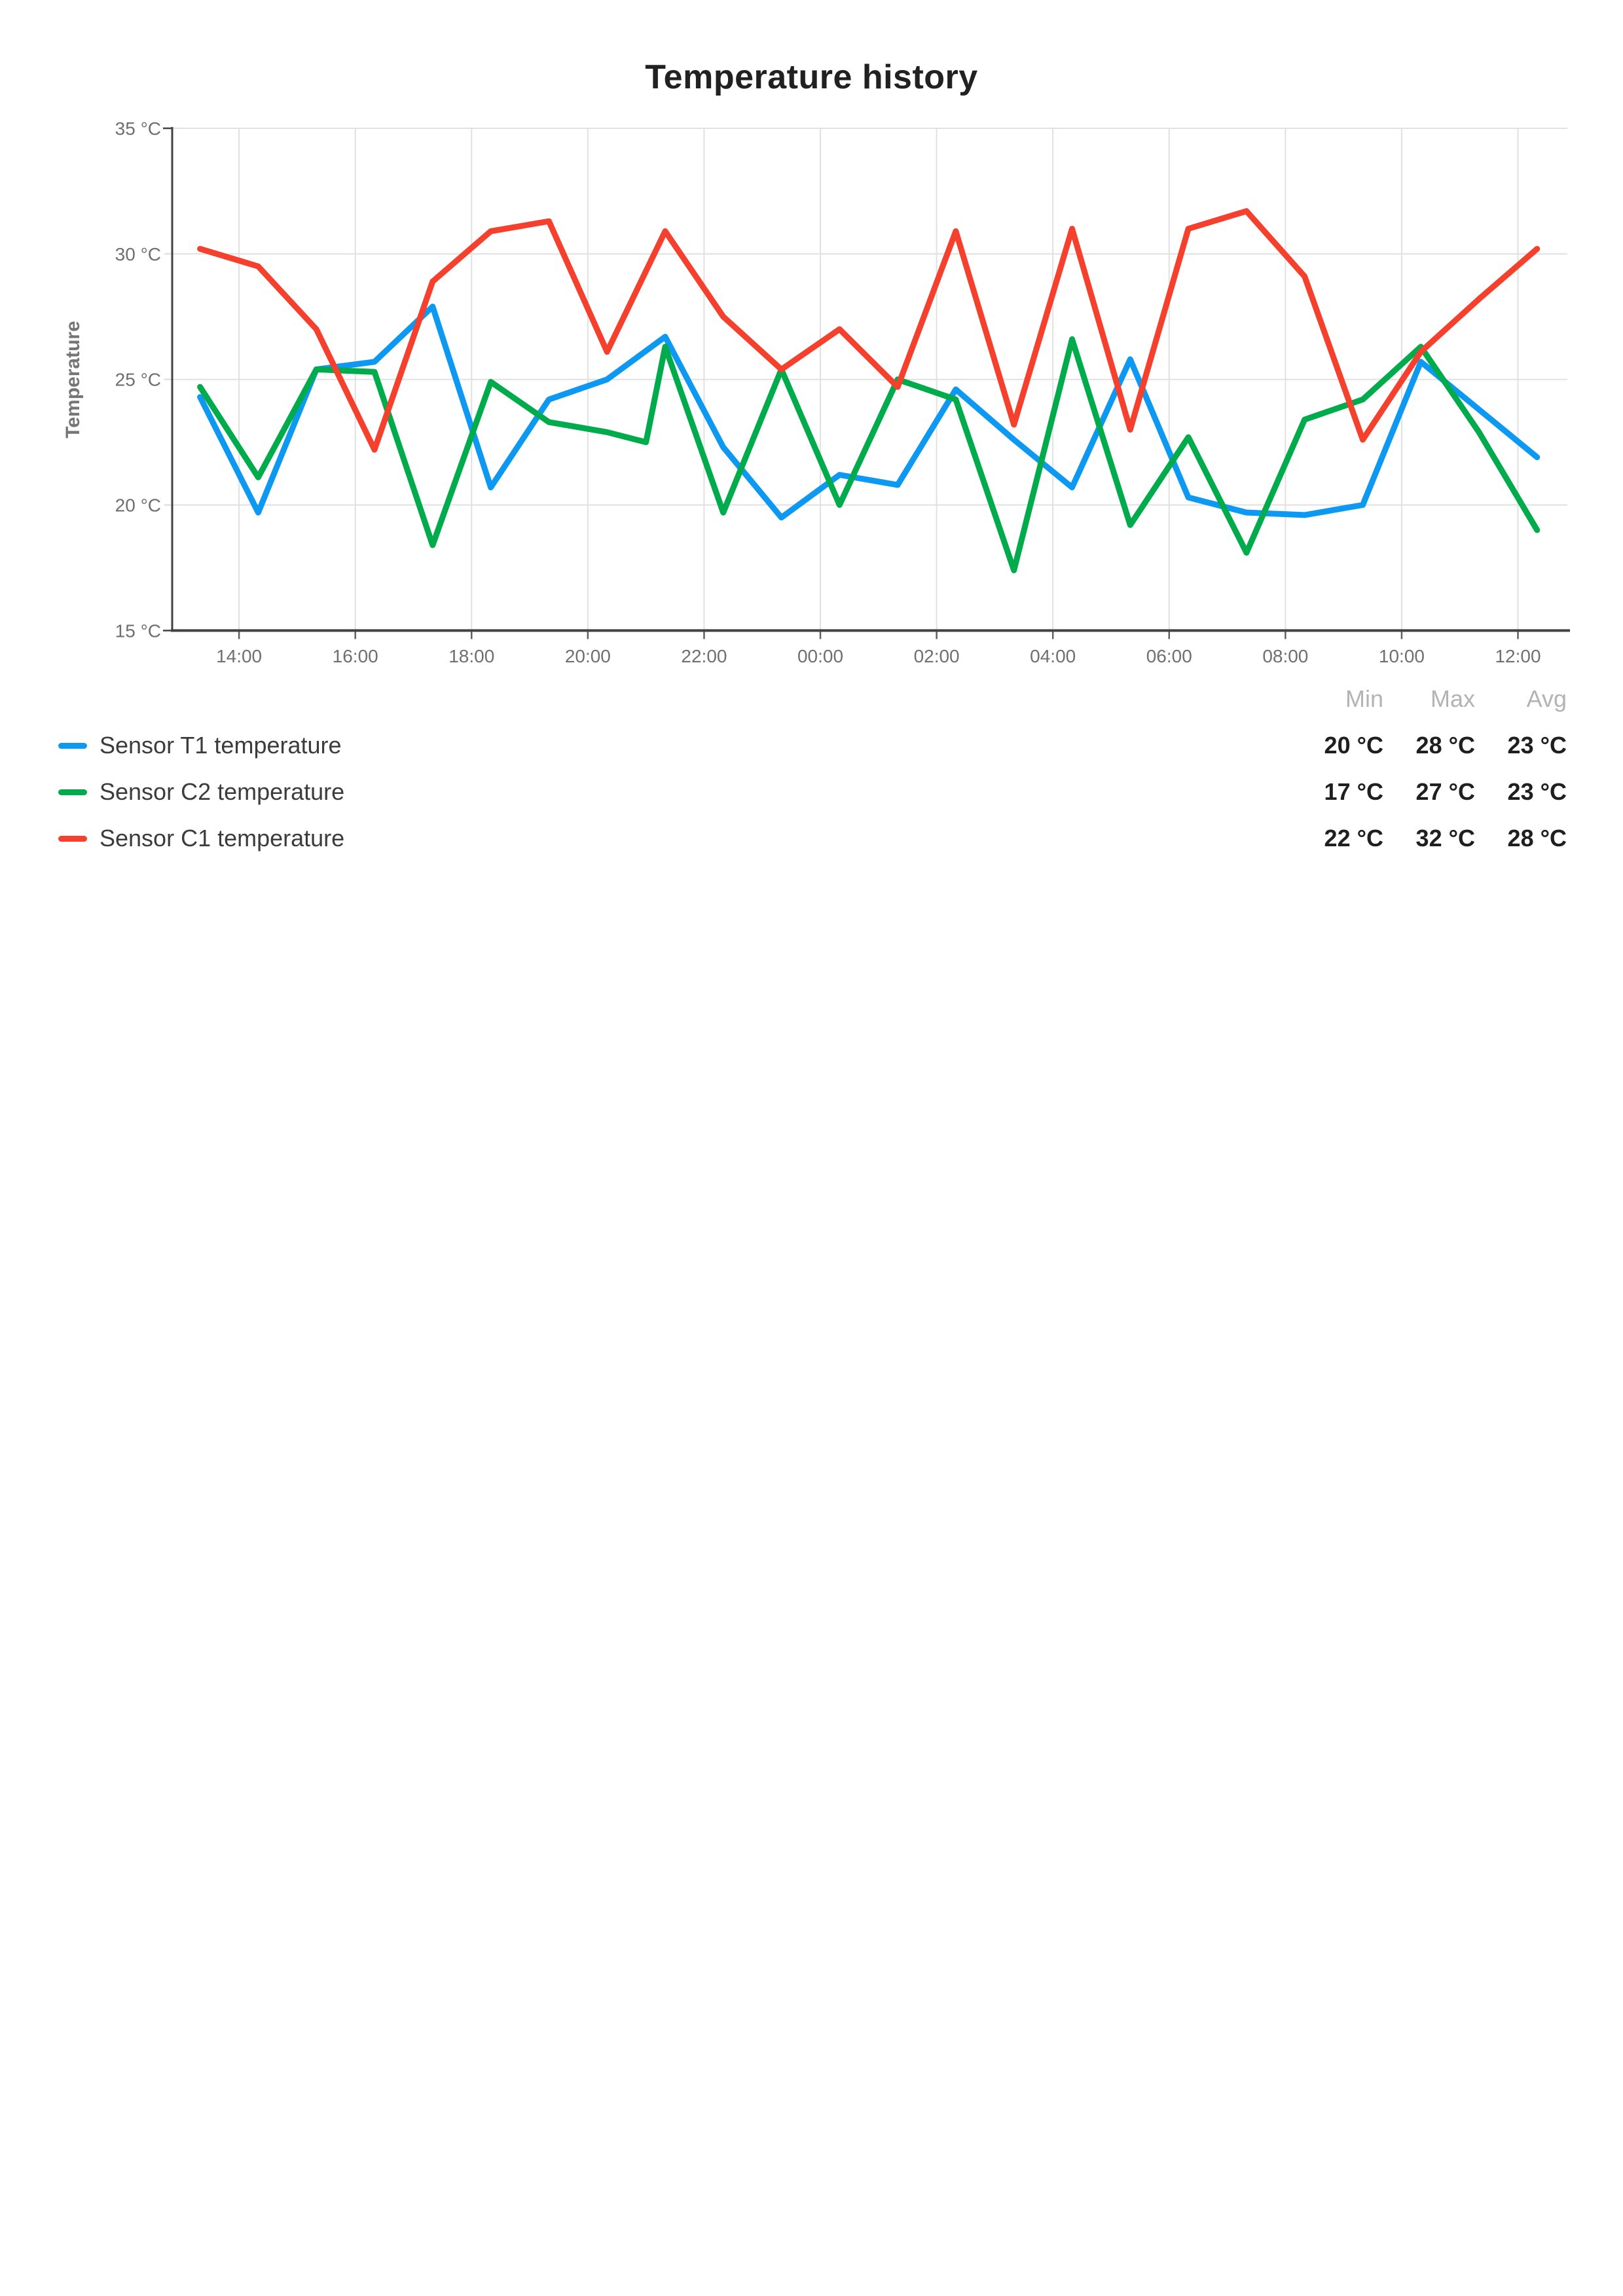 This screenshot has height=2296, width=1623. I want to click on x-tick-label-00:00: 00:00, so click(820, 656).